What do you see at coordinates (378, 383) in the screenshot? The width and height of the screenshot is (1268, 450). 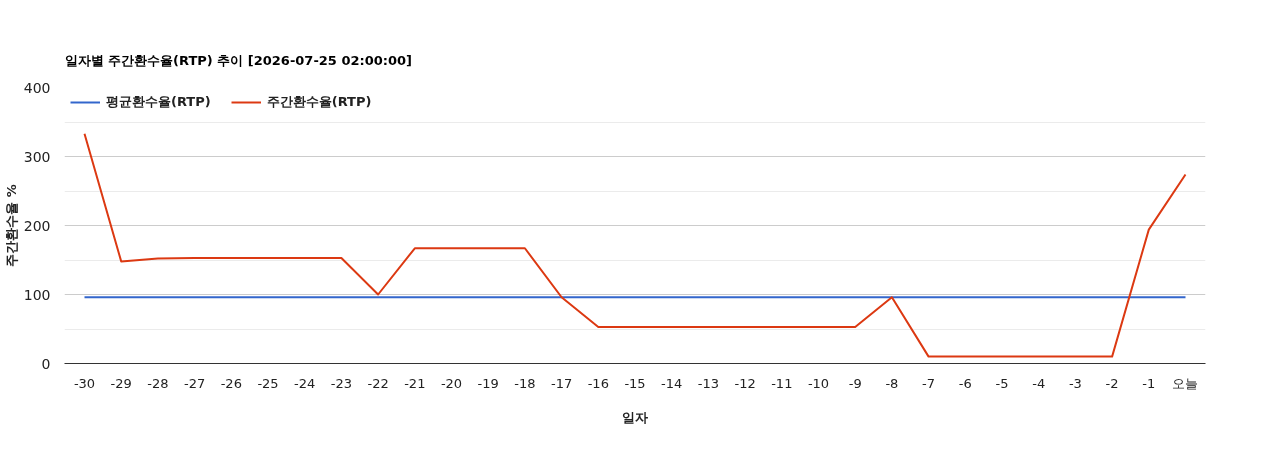 I see `x-tick-label: -22` at bounding box center [378, 383].